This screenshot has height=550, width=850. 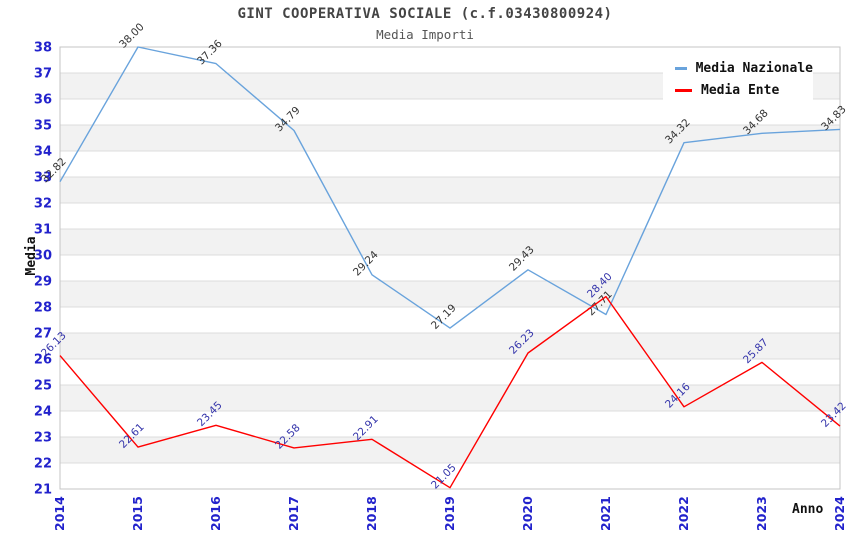 What do you see at coordinates (43, 360) in the screenshot?
I see `y-tick-label: 26` at bounding box center [43, 360].